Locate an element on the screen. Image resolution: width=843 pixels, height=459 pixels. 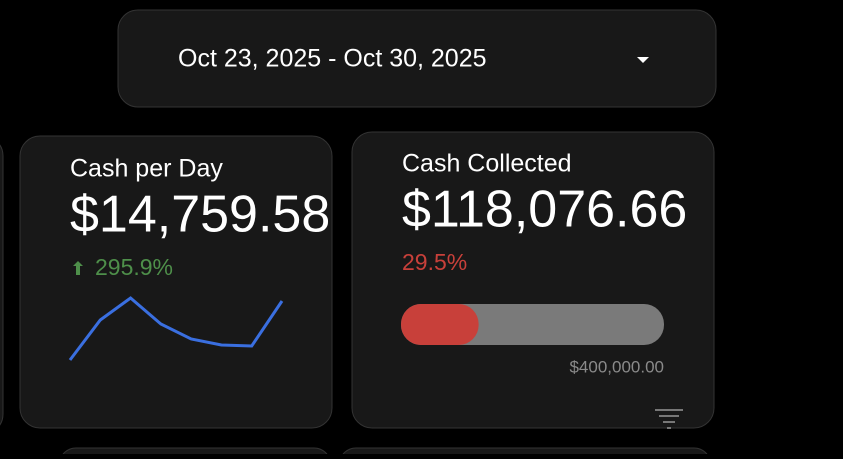
progress is located at coordinates (440, 324).